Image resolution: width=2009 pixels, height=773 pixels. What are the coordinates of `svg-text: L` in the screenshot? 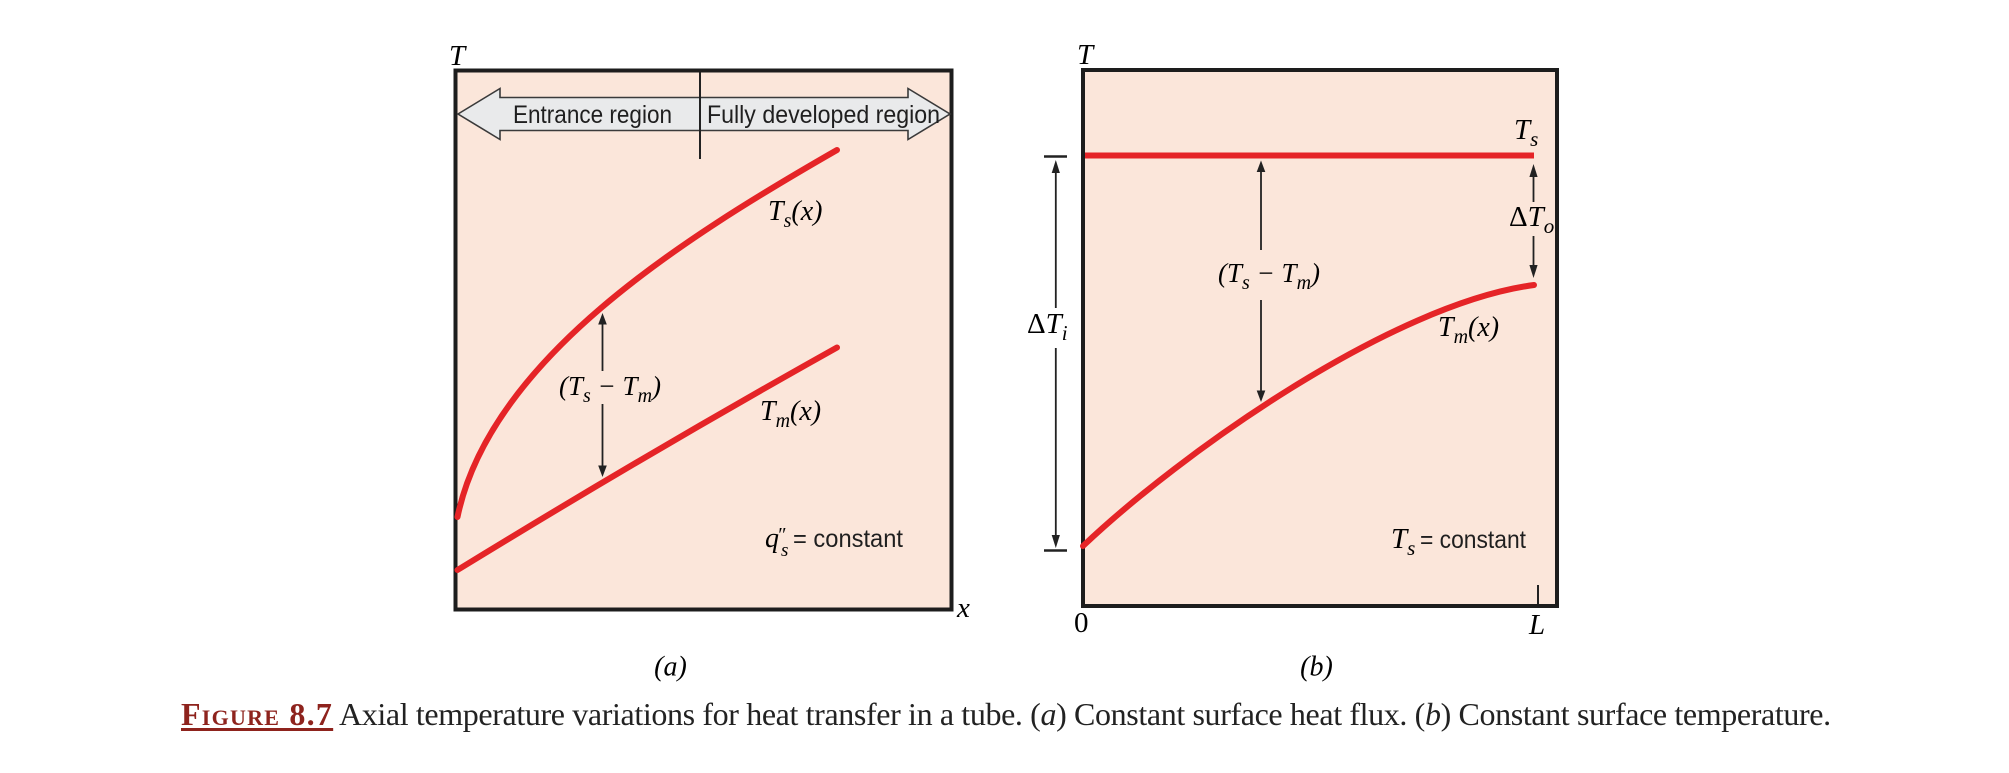 It's located at (1536, 625).